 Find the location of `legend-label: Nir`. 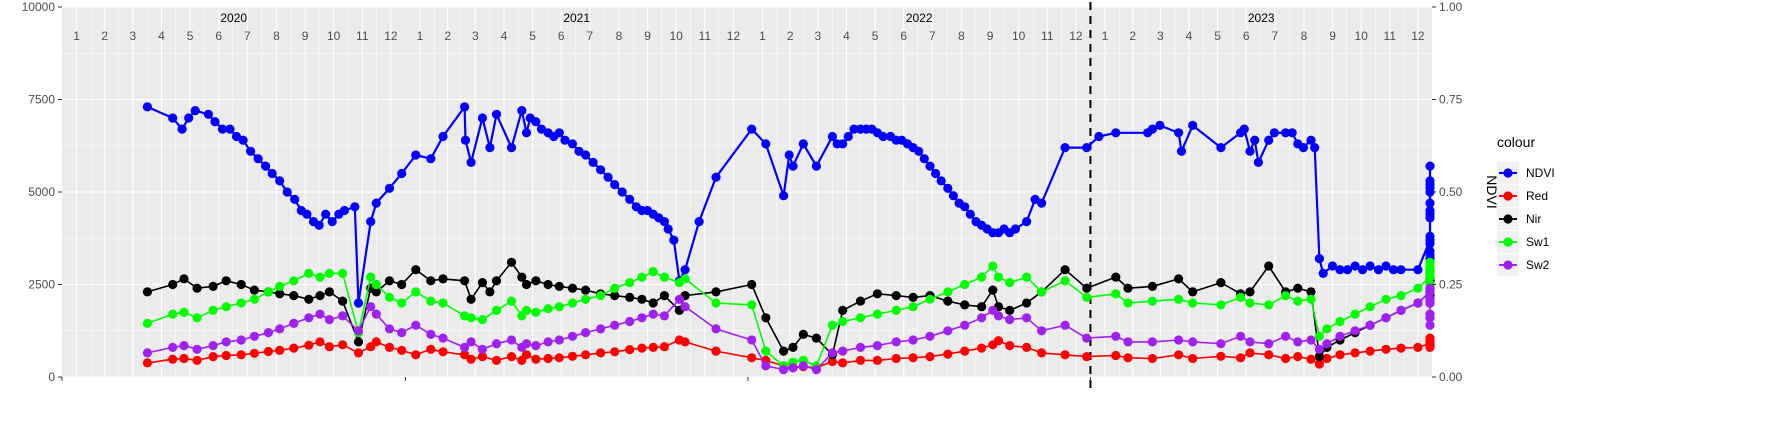

legend-label: Nir is located at coordinates (1533, 219).